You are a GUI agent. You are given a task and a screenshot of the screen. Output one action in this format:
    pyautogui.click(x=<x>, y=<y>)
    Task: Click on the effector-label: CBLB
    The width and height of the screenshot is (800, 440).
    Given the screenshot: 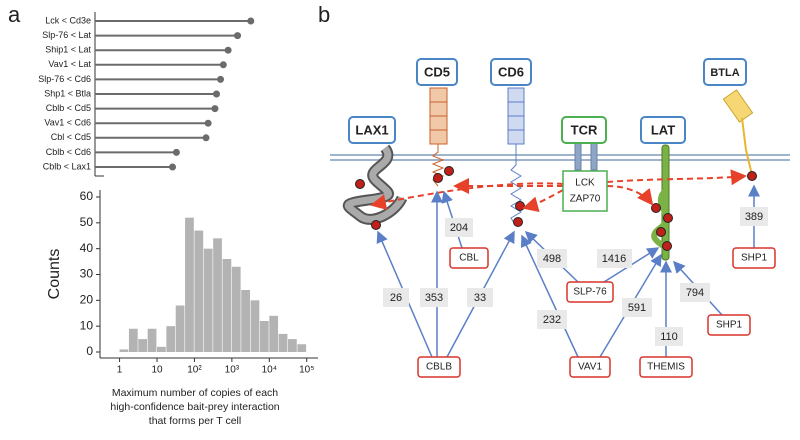 What is the action you would take?
    pyautogui.click(x=439, y=367)
    